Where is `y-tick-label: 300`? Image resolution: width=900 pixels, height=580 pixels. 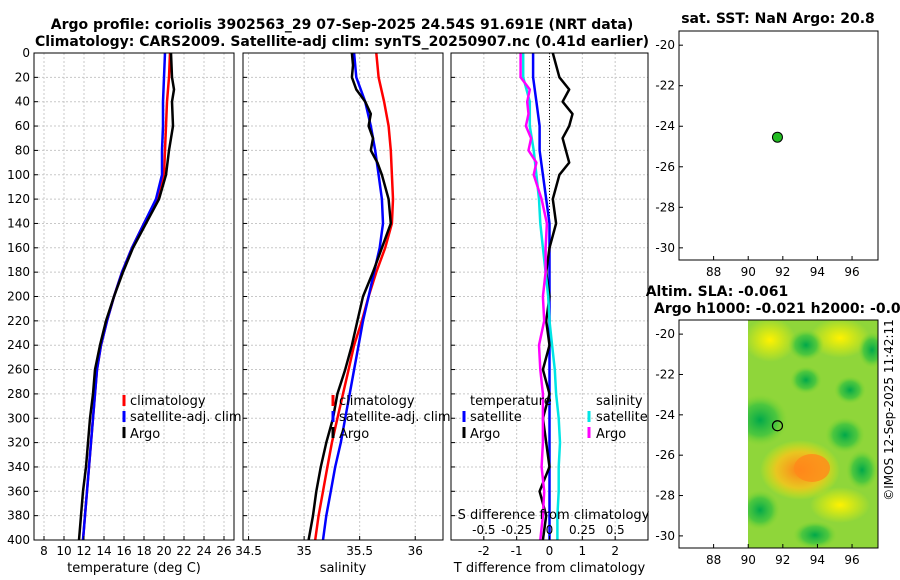
y-tick-label: 300 is located at coordinates (18, 418).